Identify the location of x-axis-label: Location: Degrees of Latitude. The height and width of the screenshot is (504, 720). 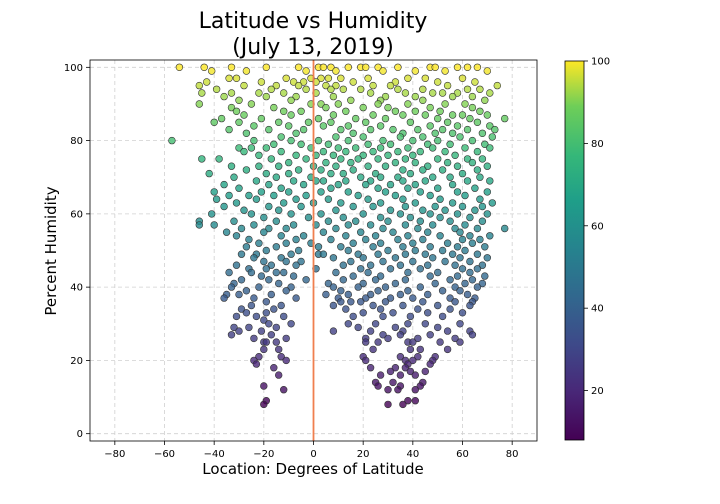
(312, 469).